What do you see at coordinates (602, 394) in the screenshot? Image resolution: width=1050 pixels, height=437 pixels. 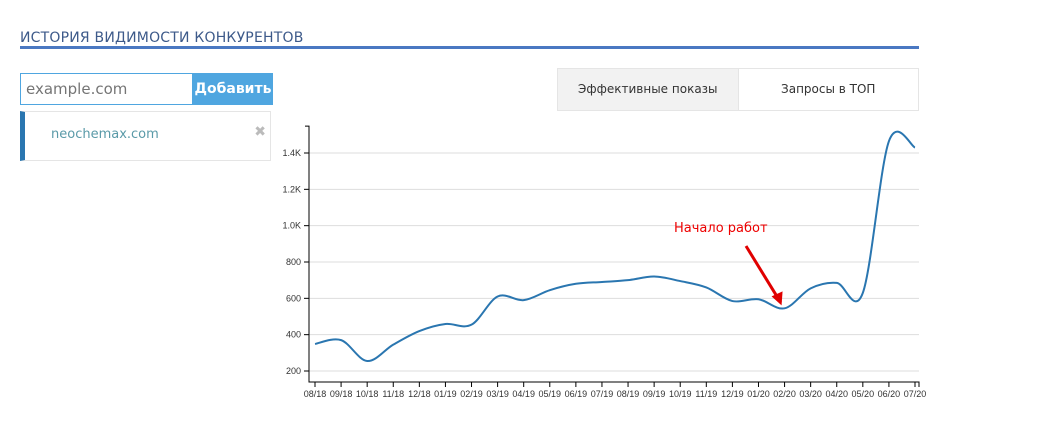 I see `x-tick-label: 07/19` at bounding box center [602, 394].